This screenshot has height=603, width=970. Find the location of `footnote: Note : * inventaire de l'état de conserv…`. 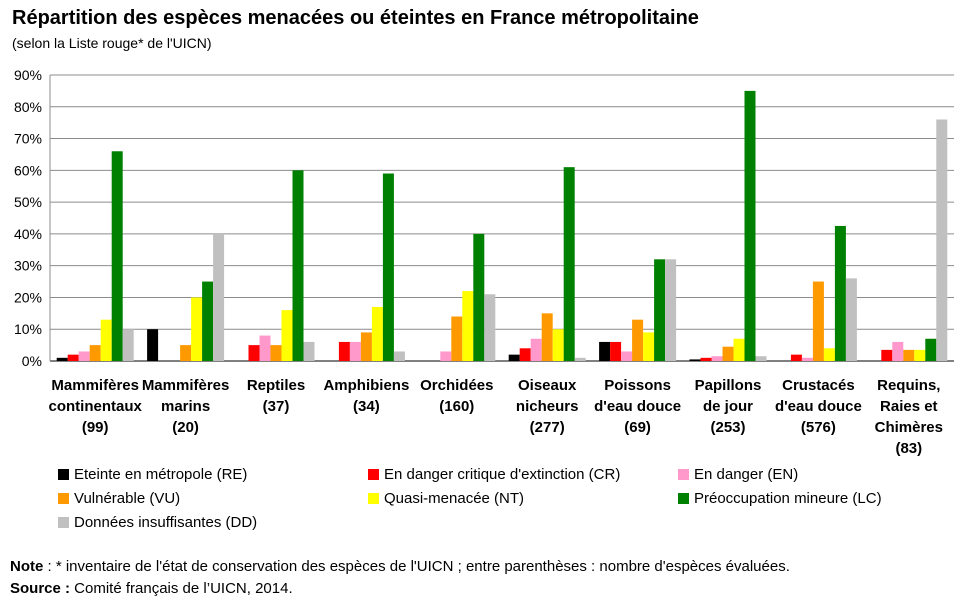

footnote: Note : * inventaire de l'état de conserv… is located at coordinates (400, 578).